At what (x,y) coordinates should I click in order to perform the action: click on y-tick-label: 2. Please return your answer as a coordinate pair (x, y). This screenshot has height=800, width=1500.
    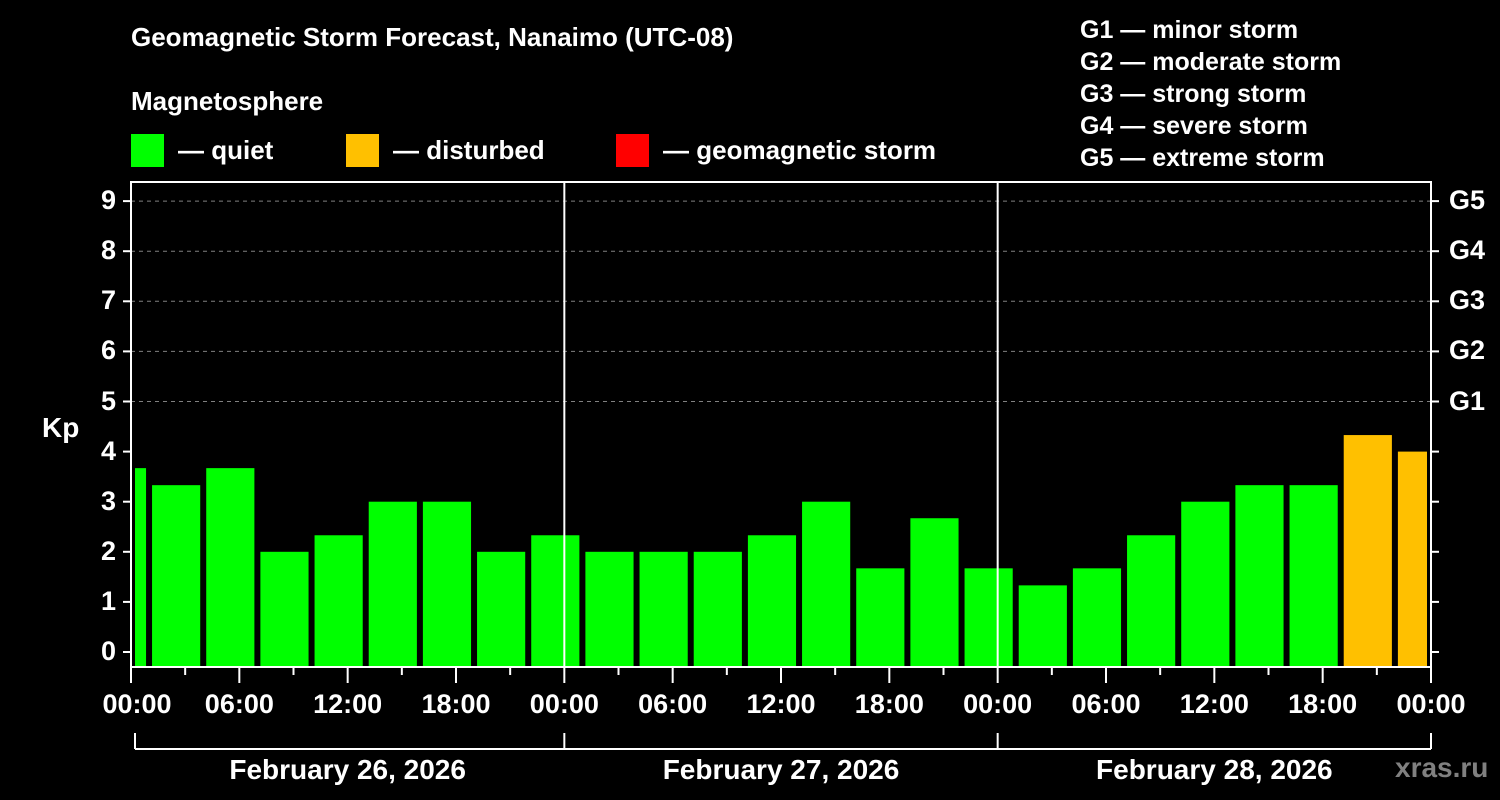
    Looking at the image, I should click on (108, 550).